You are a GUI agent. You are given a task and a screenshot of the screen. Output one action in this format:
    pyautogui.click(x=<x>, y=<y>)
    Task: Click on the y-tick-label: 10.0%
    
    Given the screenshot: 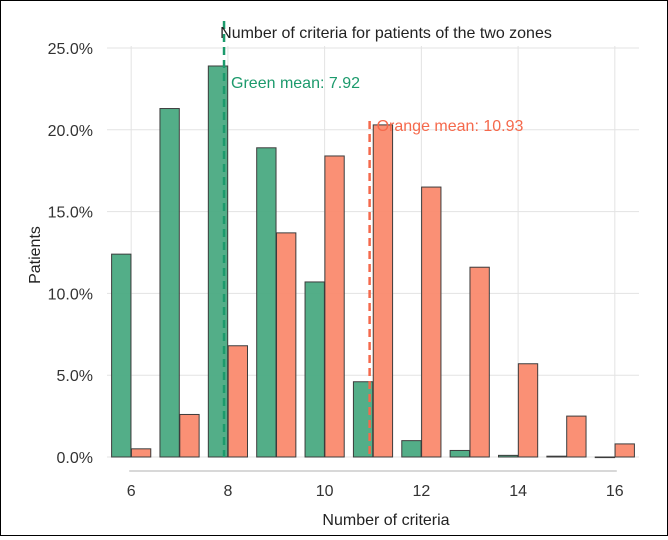 What is the action you would take?
    pyautogui.click(x=70, y=294)
    